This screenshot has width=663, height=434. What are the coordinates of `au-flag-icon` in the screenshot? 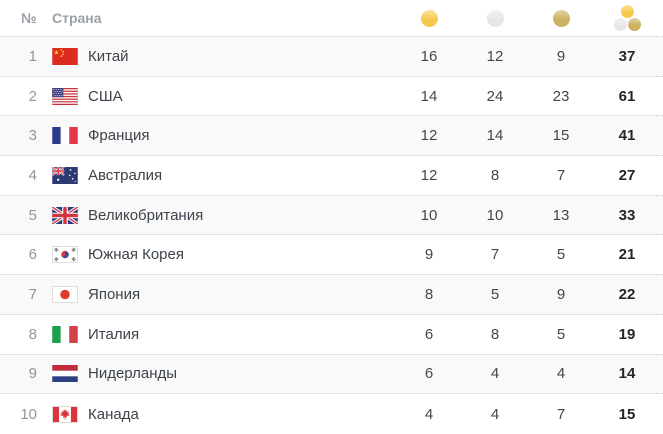 It's located at (65, 175).